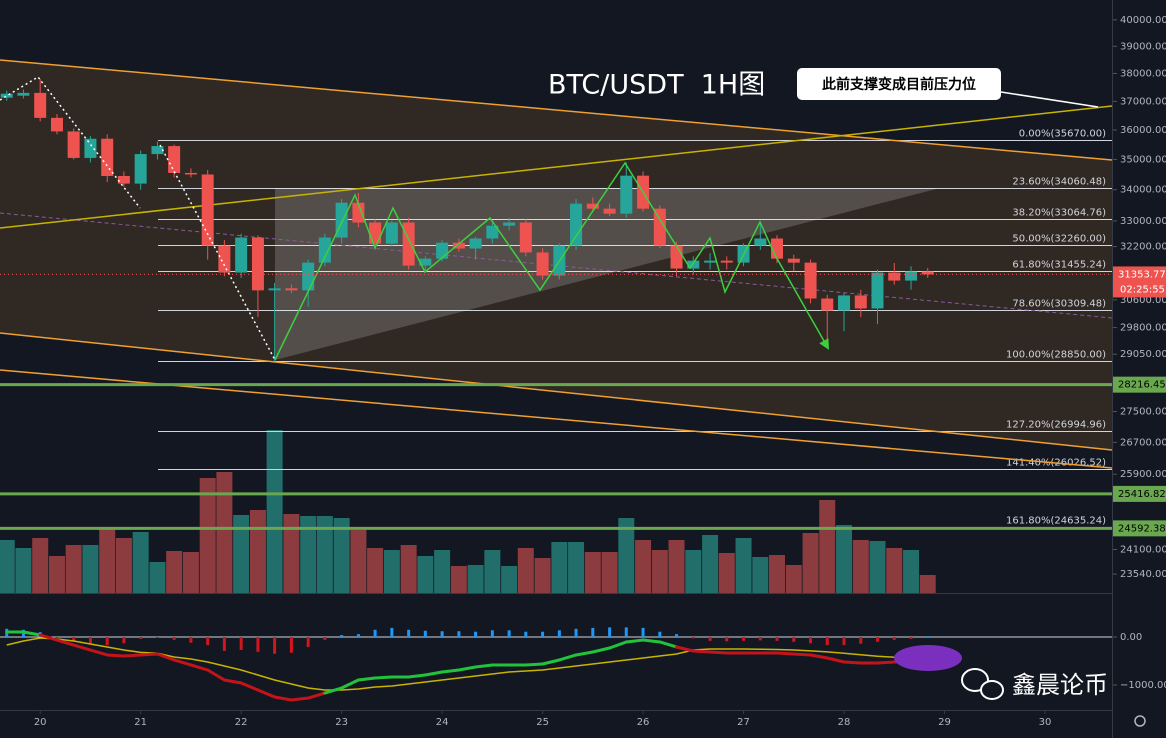 This screenshot has width=1166, height=738. Describe the element at coordinates (1143, 159) in the screenshot. I see `y-tick-label: 35000.00` at that location.